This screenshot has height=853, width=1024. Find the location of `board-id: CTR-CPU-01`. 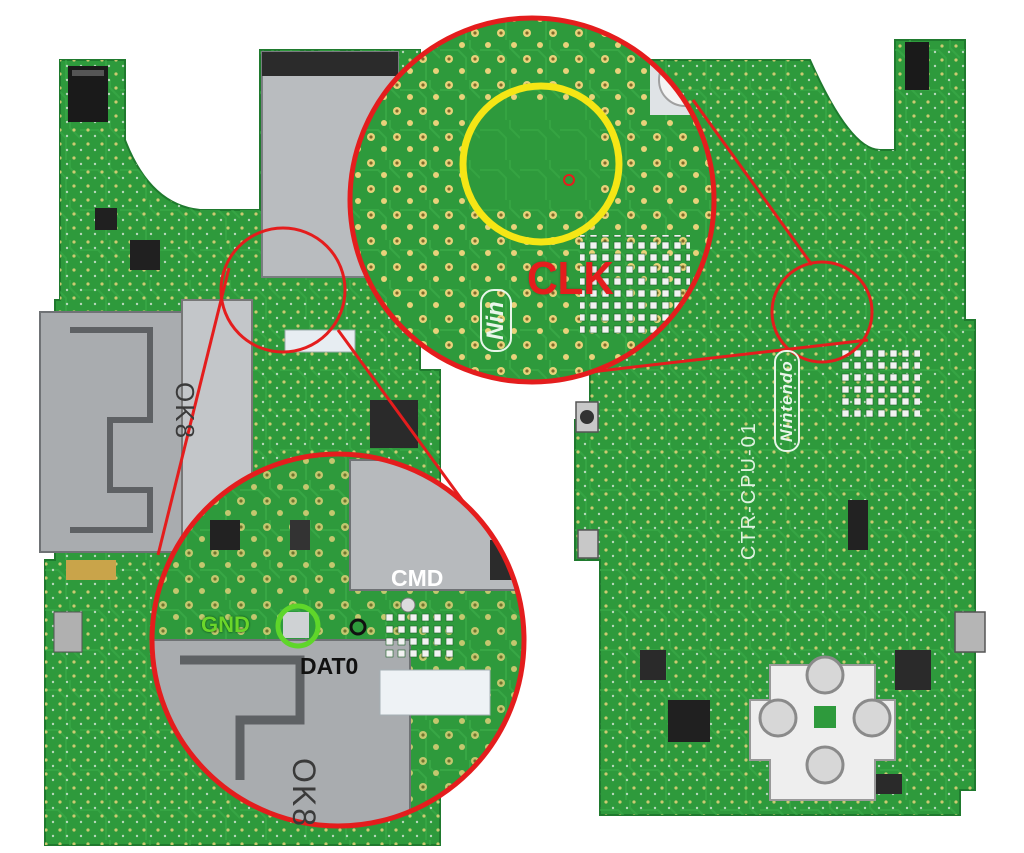

board-id: CTR-CPU-01 is located at coordinates (749, 490).